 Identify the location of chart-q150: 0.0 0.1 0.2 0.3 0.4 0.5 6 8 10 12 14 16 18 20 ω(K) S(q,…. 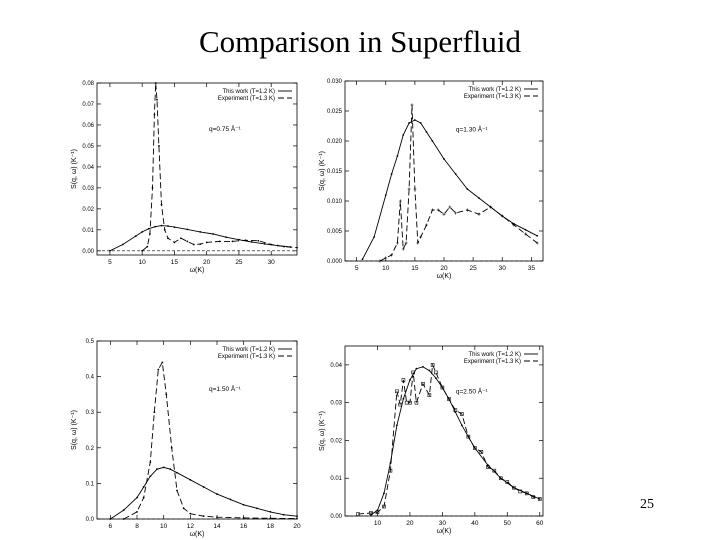
(186, 438).